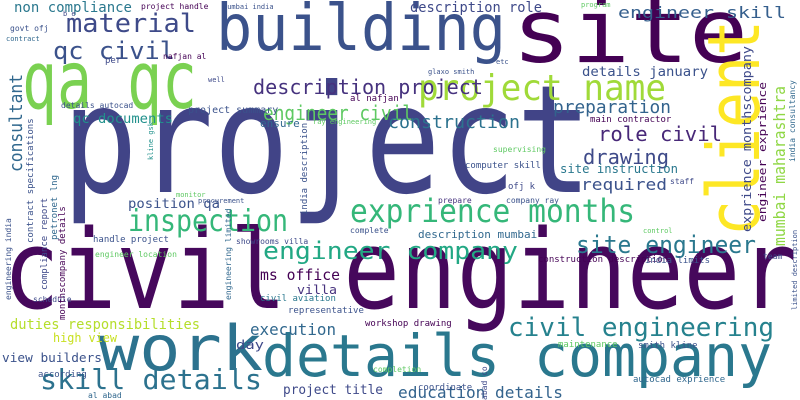 This screenshot has height=400, width=800. I want to click on word: workshop drawing, so click(408, 324).